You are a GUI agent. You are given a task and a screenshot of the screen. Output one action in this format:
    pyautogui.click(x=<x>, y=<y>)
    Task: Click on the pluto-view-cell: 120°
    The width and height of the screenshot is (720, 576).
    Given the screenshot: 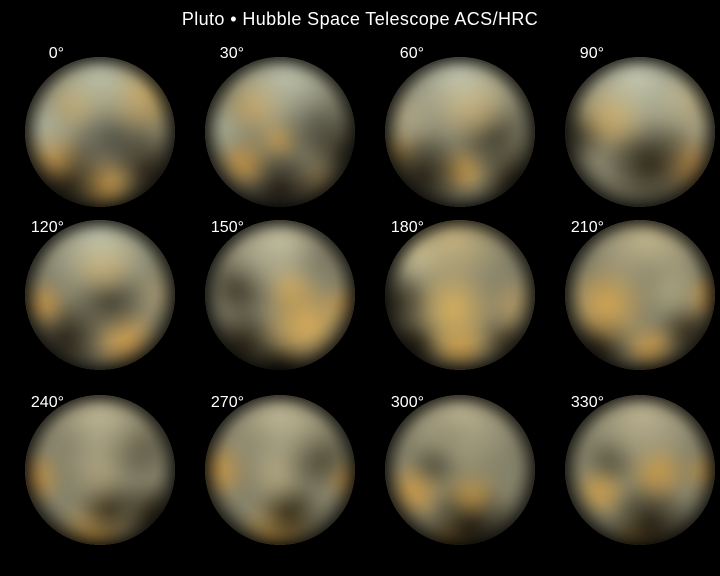 What is the action you would take?
    pyautogui.click(x=90, y=300)
    